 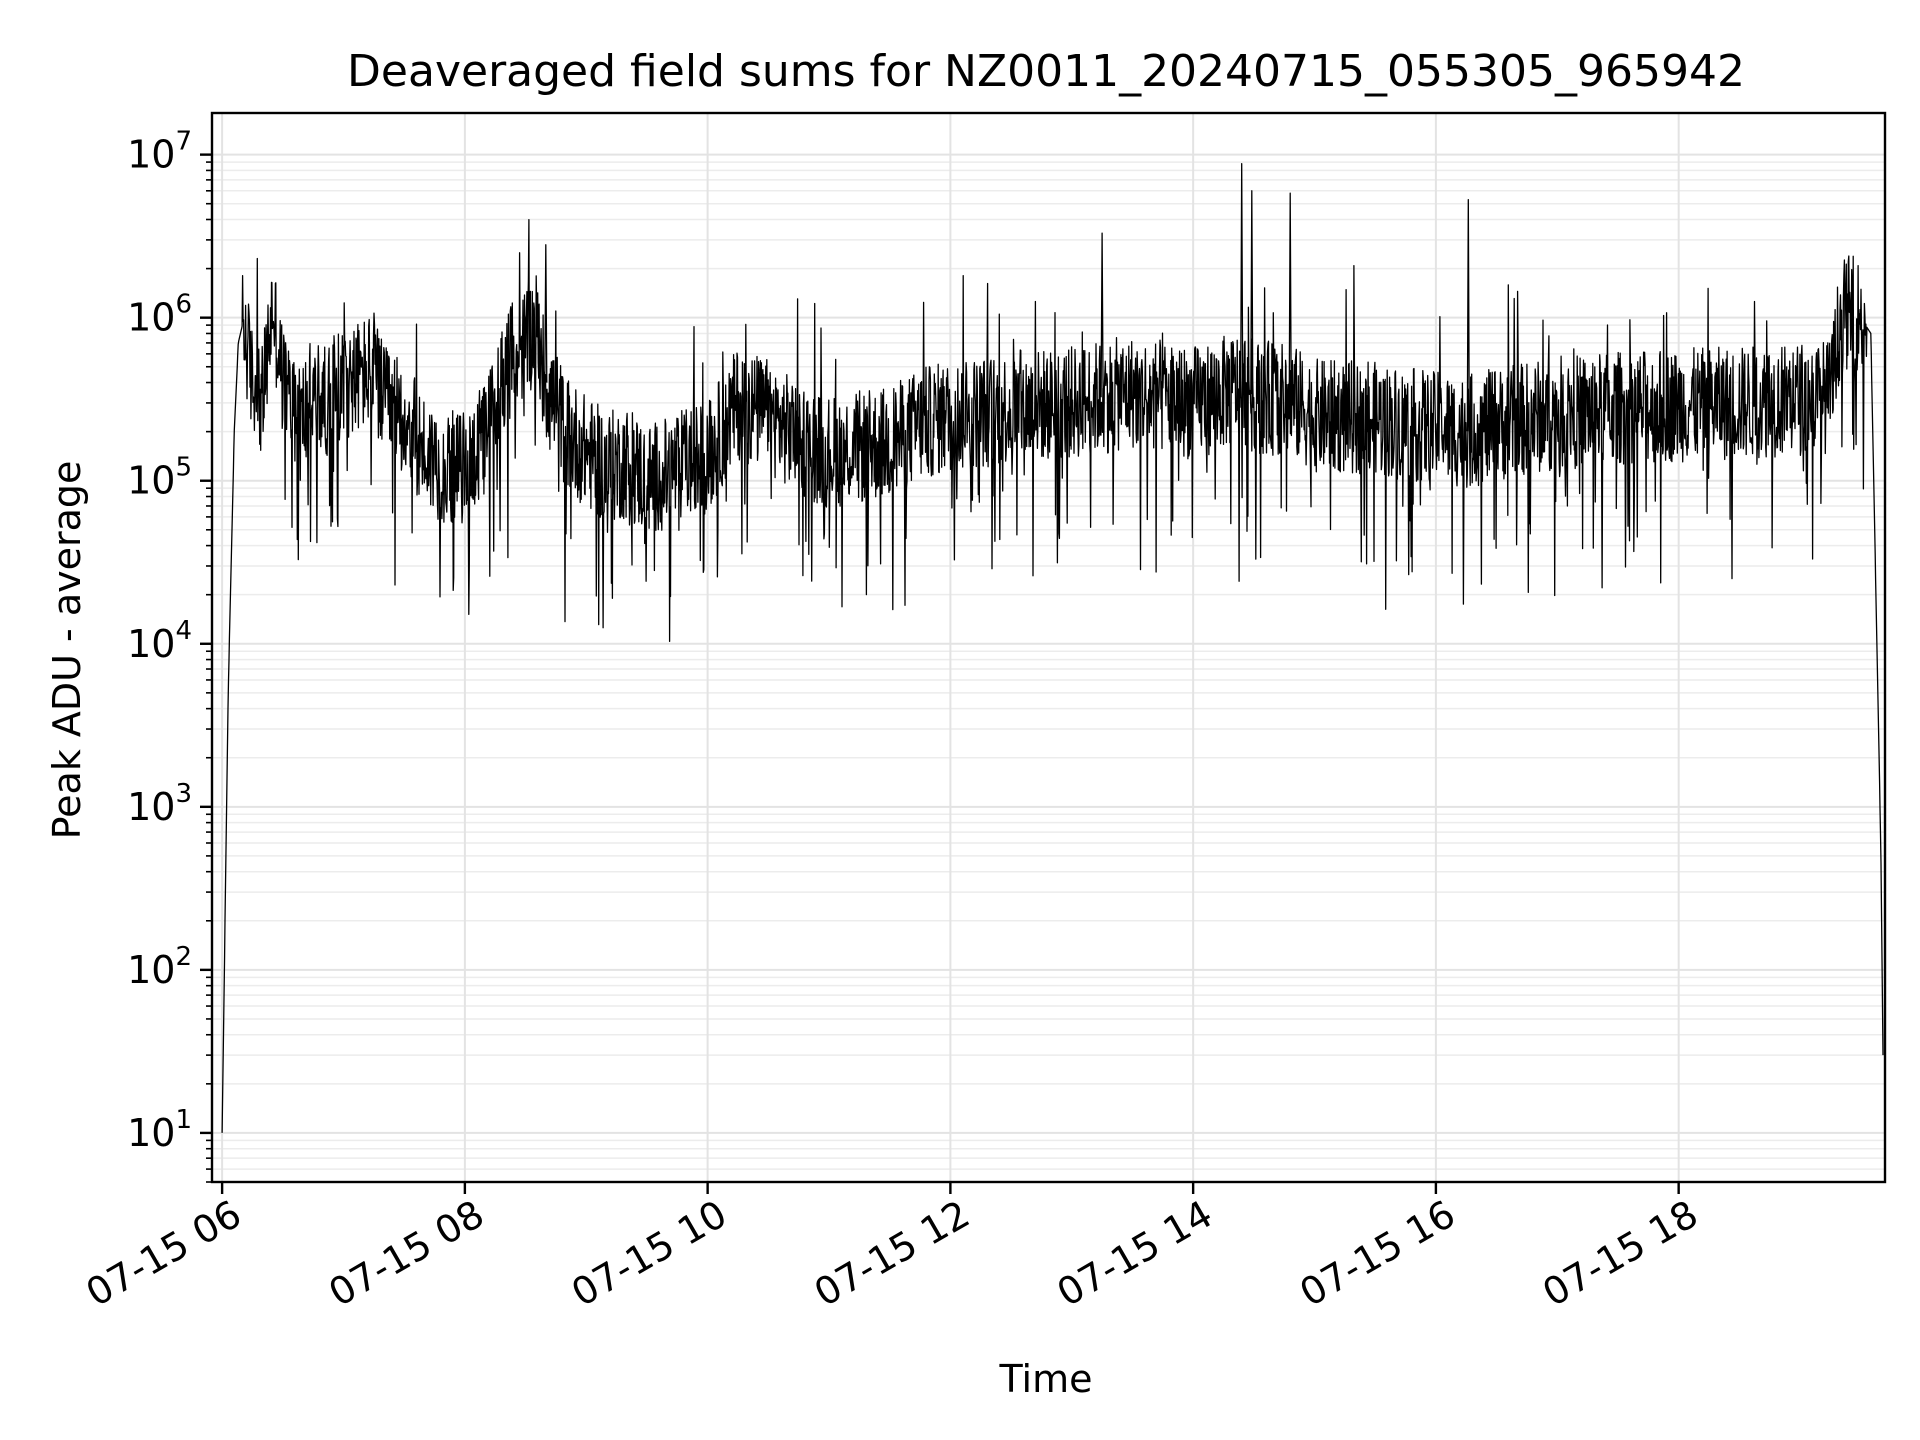 I want to click on x-tick-label: 07-15 16, so click(x=1377, y=1254).